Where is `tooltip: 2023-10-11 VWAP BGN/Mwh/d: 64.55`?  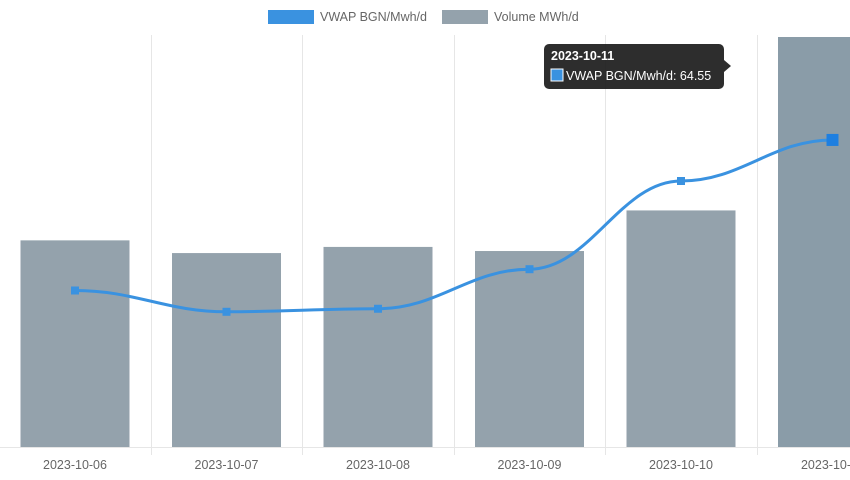
tooltip: 2023-10-11 VWAP BGN/Mwh/d: 64.55 is located at coordinates (637, 66).